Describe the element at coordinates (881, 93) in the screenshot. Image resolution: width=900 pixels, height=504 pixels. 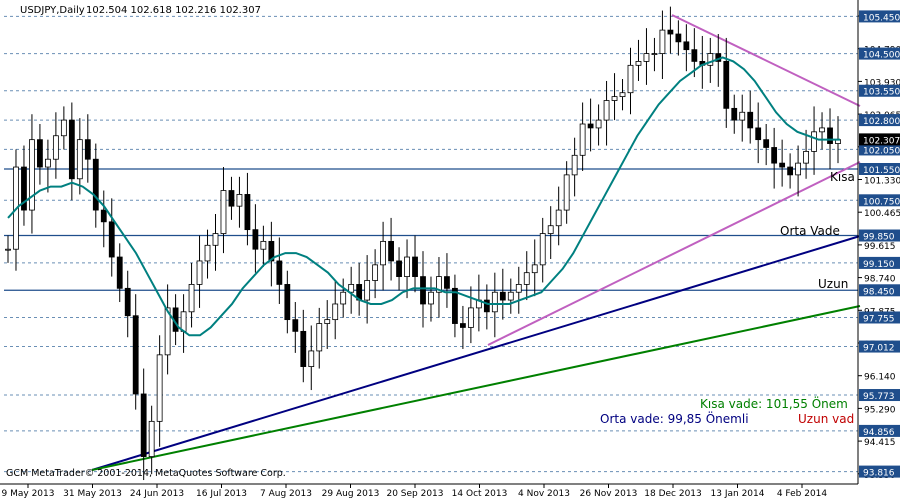
I see `level-price-label: 103.550` at that location.